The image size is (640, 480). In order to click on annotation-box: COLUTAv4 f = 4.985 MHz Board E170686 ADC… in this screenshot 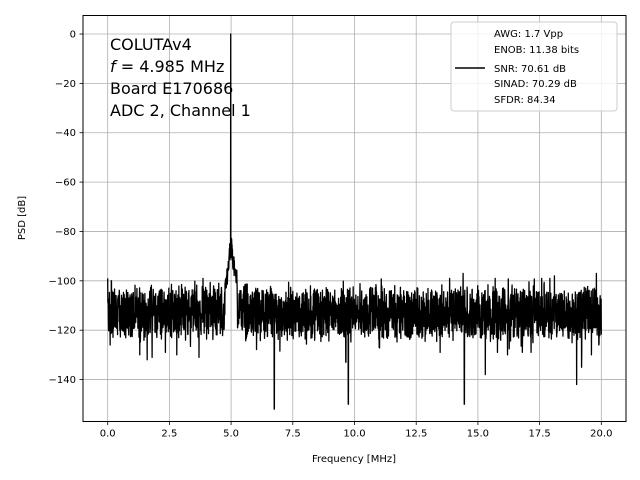, I will do `click(180, 77)`.